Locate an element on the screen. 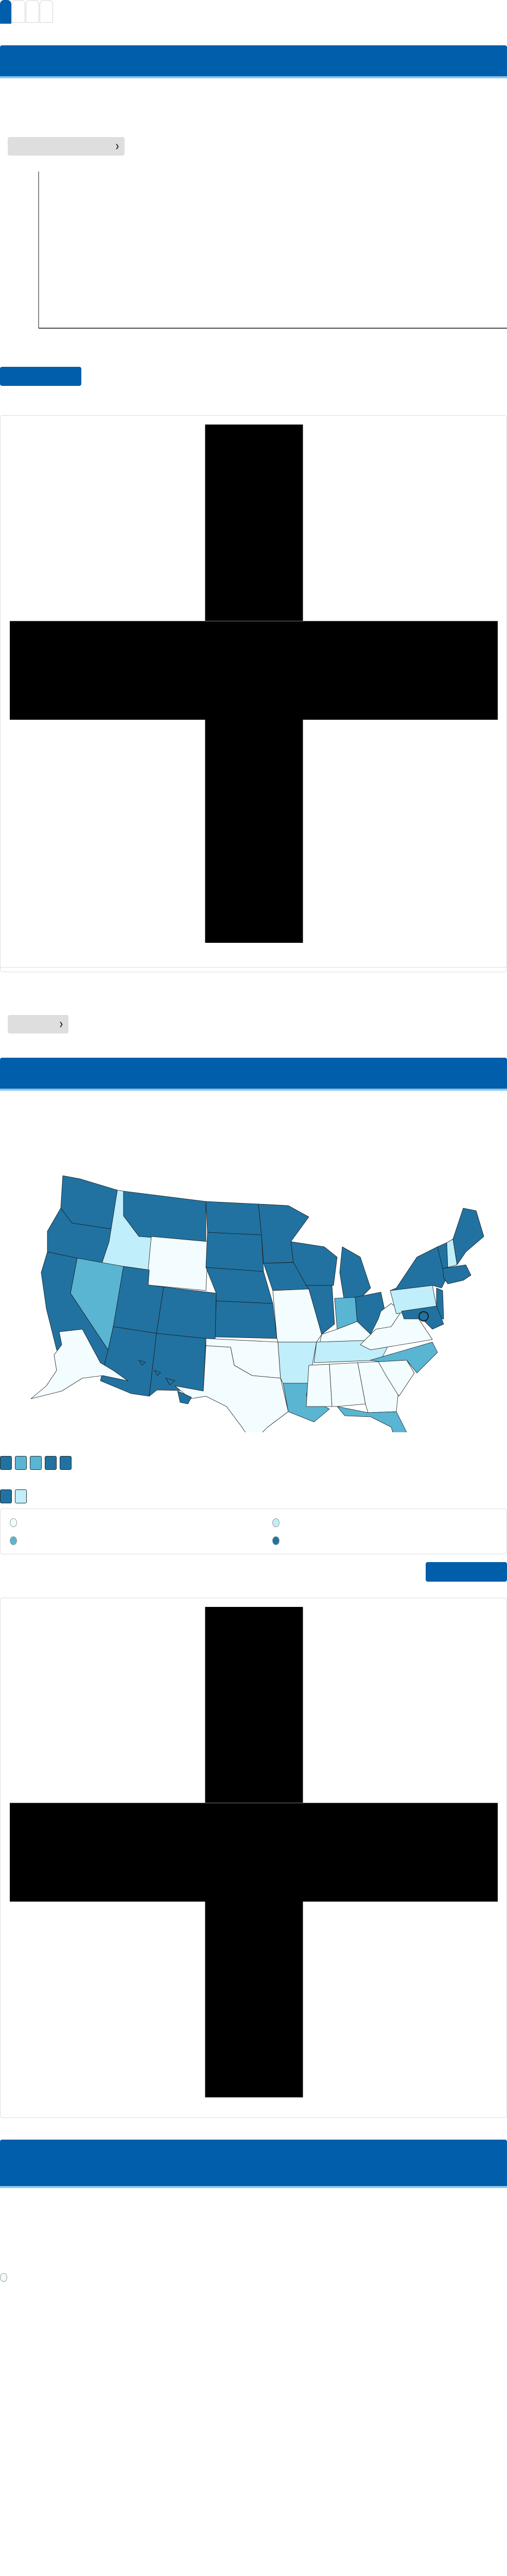  smokefree-legend is located at coordinates (253, 1531).